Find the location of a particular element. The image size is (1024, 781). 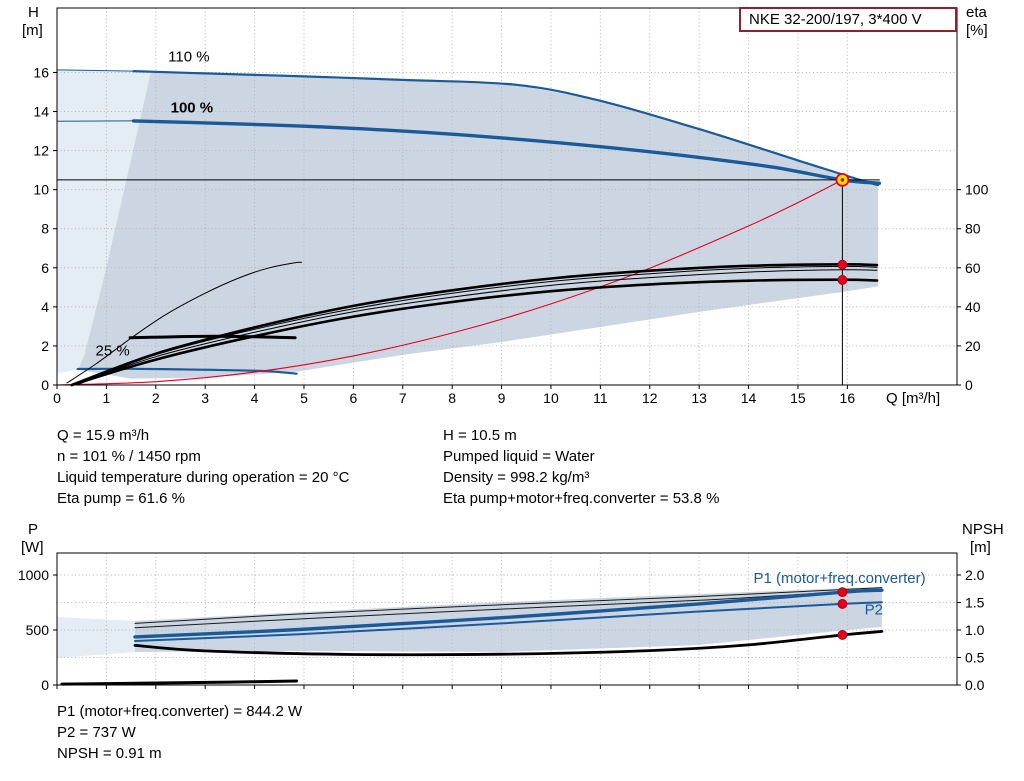

label-25pct: 25 % is located at coordinates (113, 351).